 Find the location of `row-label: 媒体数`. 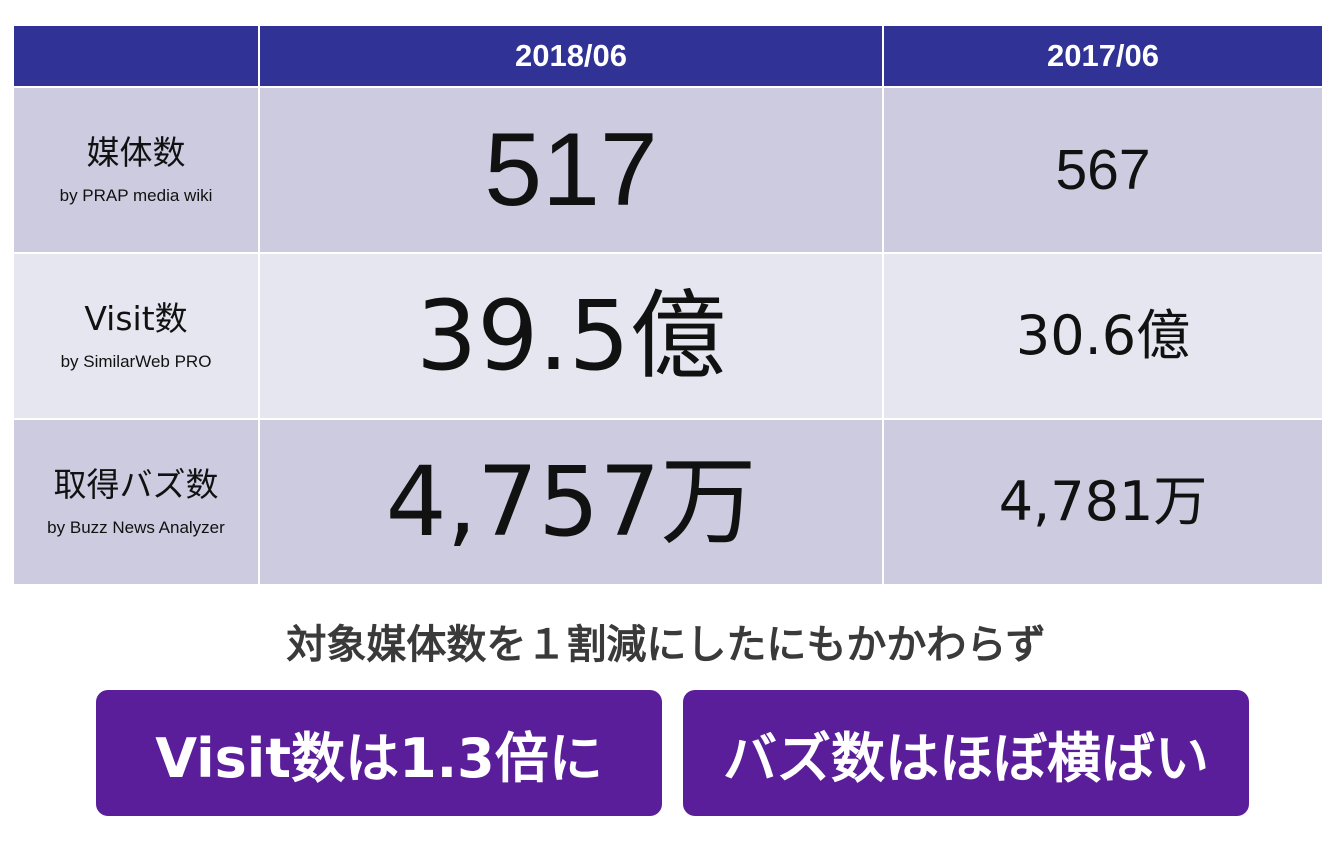

row-label: 媒体数 is located at coordinates (136, 153).